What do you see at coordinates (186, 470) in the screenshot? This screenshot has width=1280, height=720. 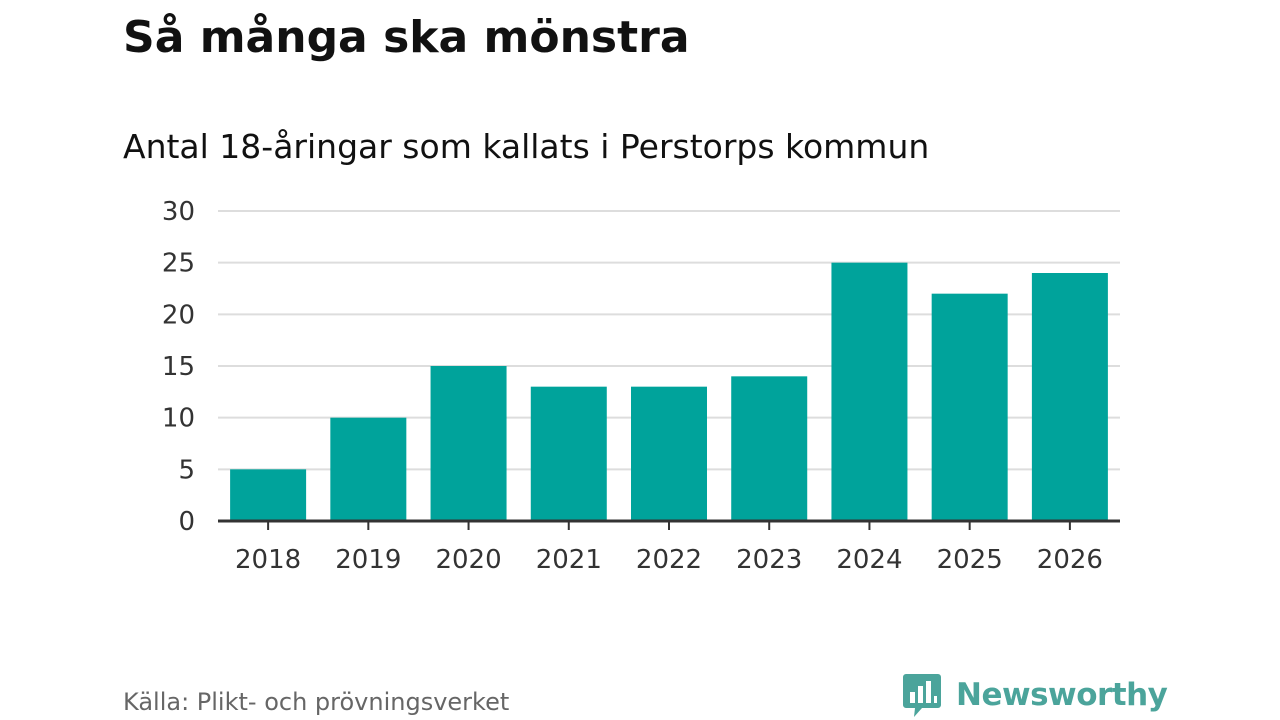 I see `y-tick-label: 5` at bounding box center [186, 470].